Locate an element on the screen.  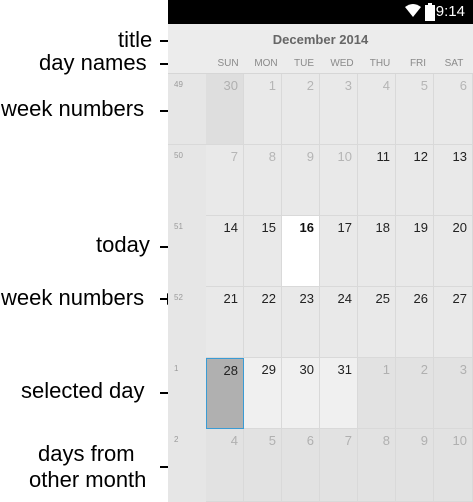
day-cell: 23 is located at coordinates (301, 322).